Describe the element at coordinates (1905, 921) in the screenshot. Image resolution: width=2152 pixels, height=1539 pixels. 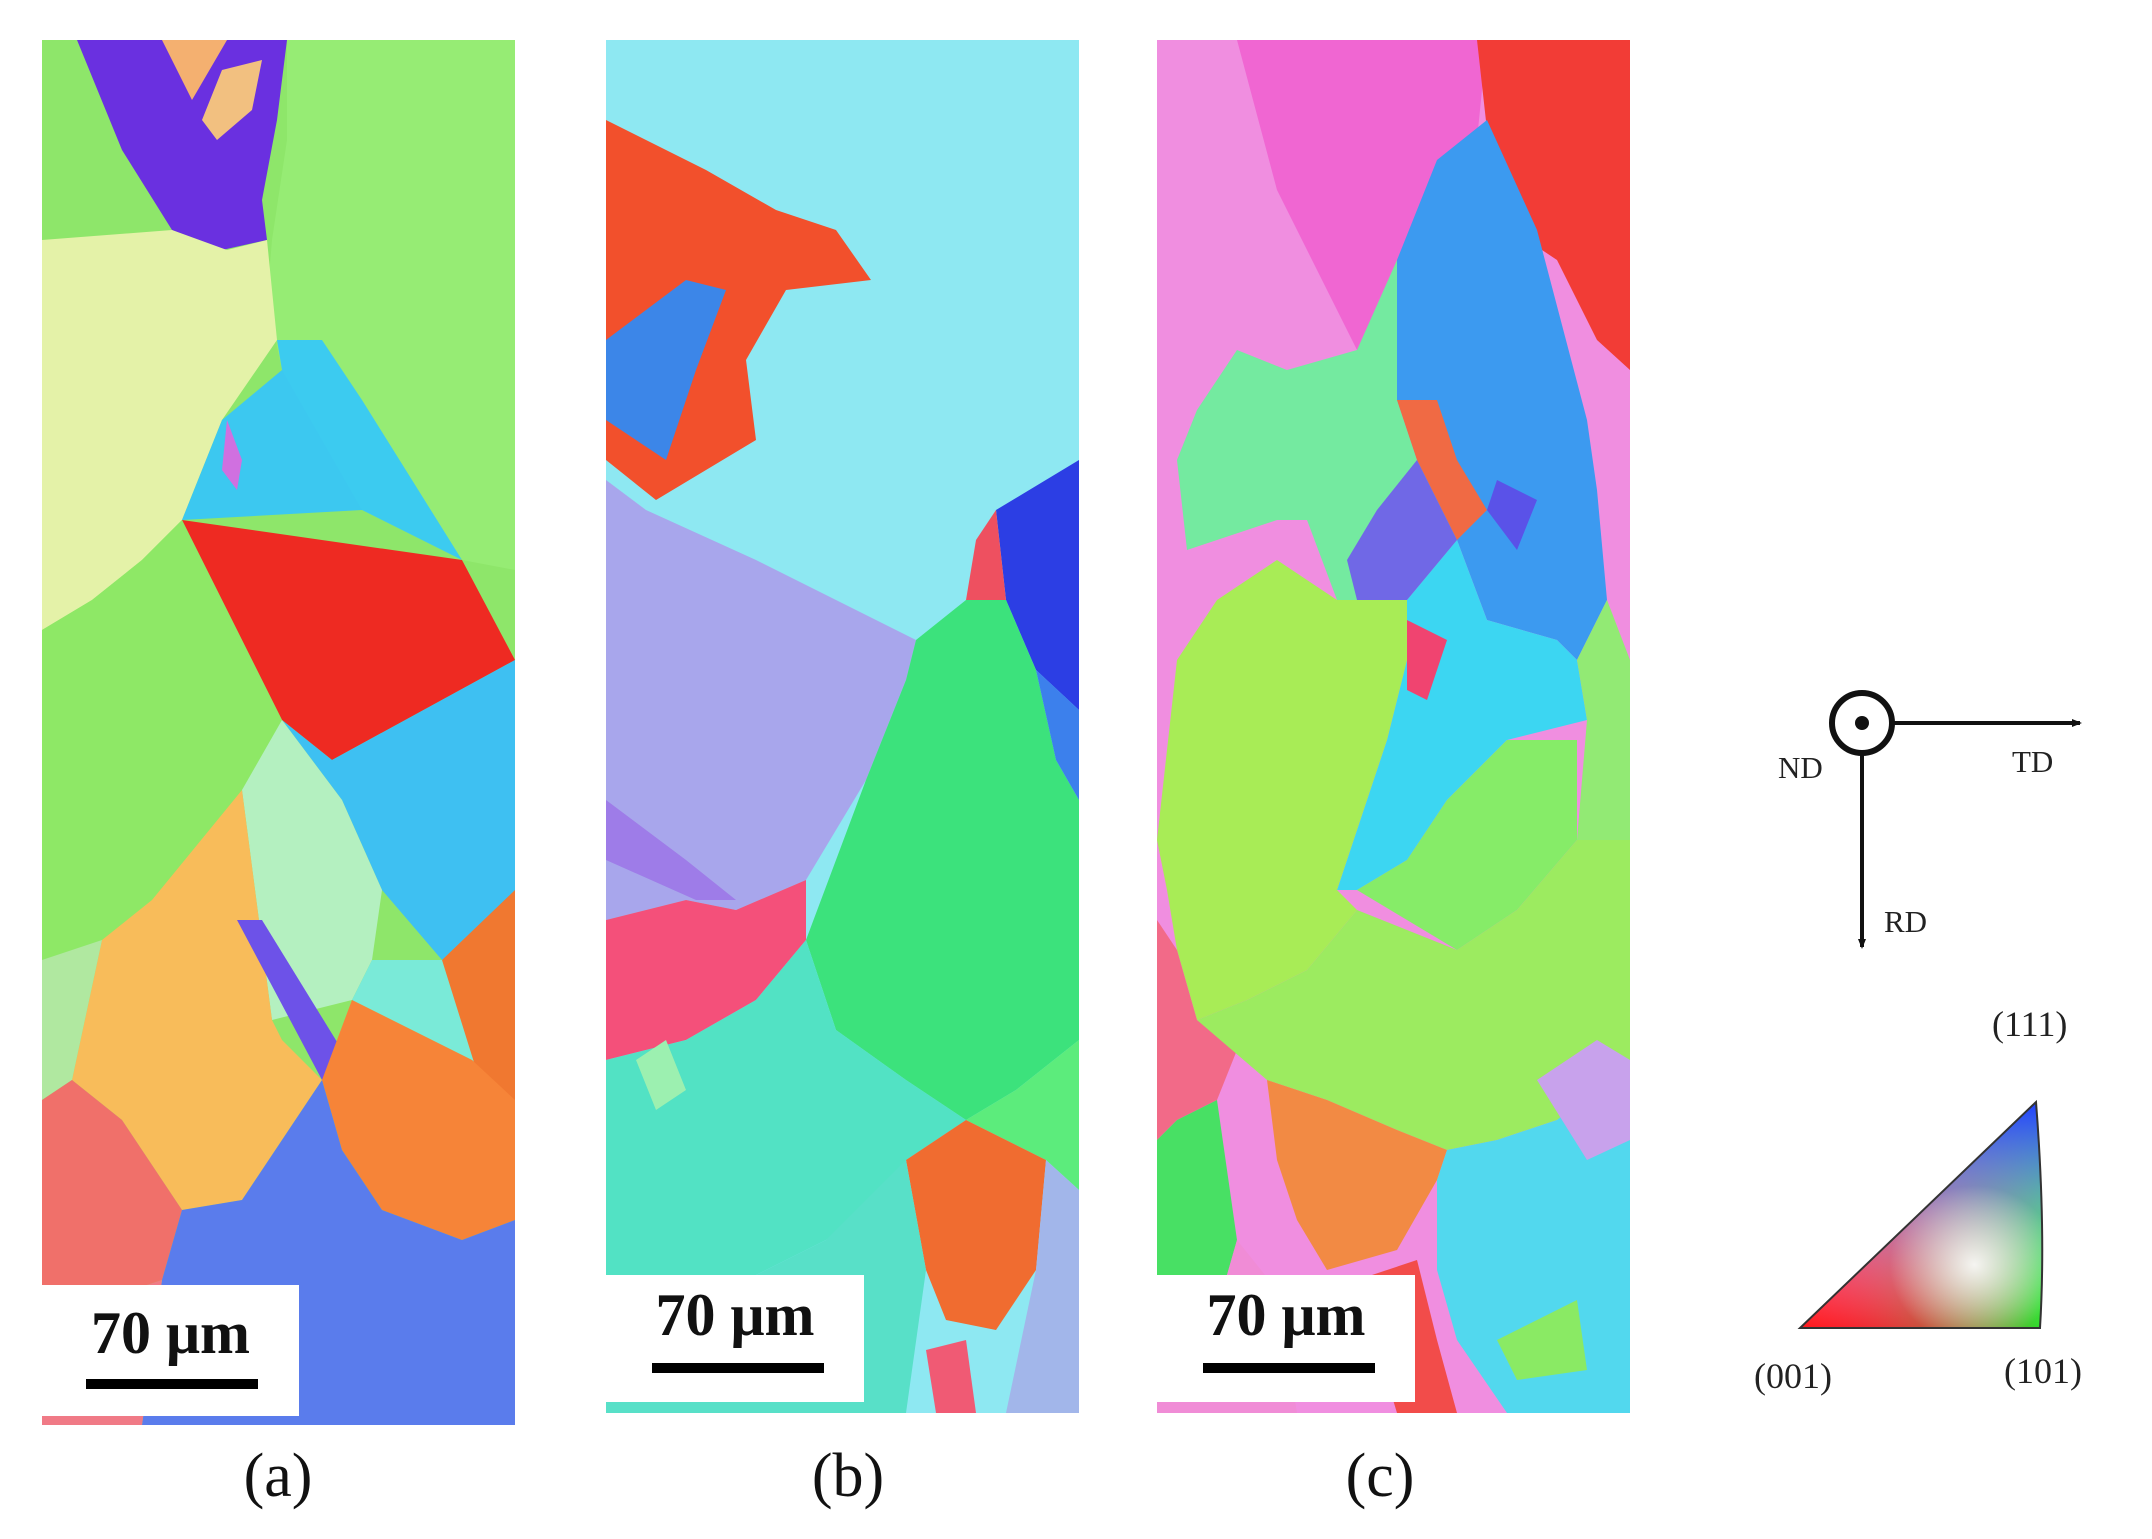
I see `rd-label: RD` at that location.